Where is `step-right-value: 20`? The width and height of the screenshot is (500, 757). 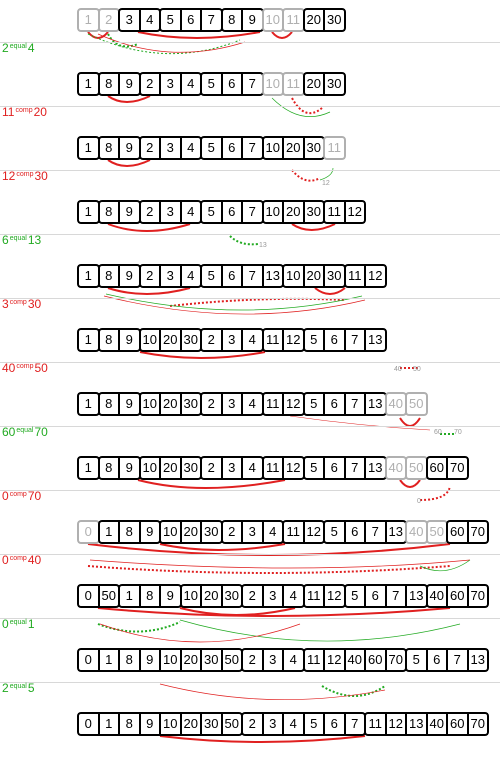 step-right-value: 20 is located at coordinates (40, 112).